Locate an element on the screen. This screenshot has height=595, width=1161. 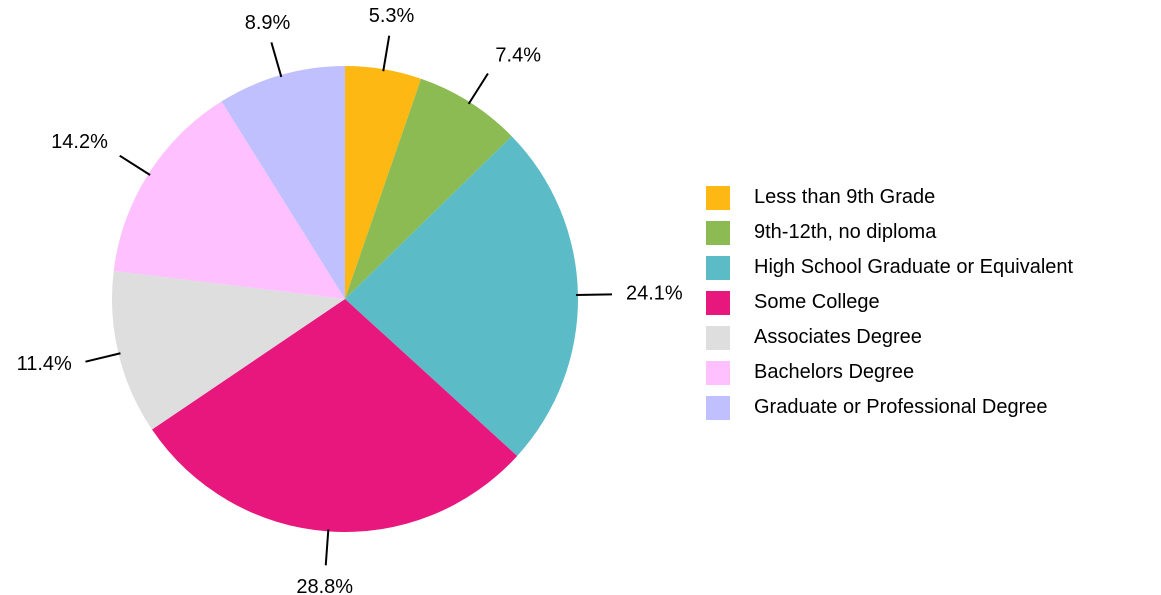
legend-label: High School Graduate or Equivalent is located at coordinates (914, 267).